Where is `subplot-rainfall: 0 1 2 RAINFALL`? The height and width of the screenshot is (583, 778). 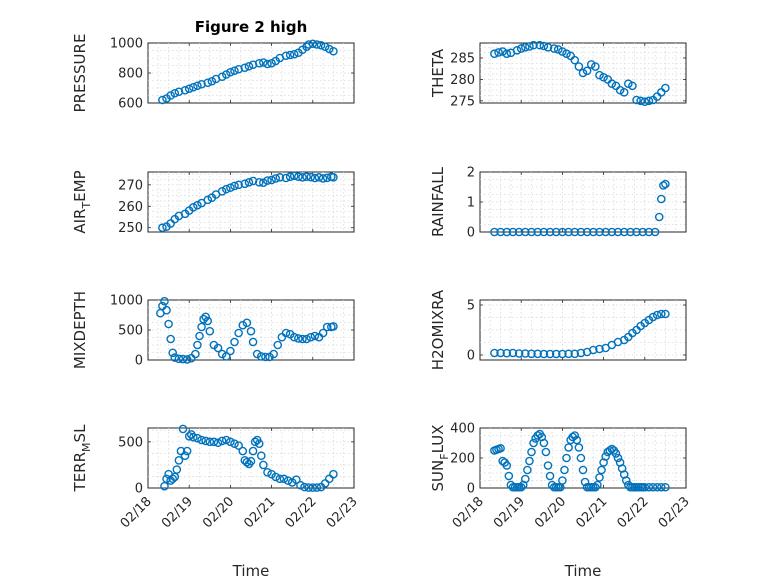 subplot-rainfall: 0 1 2 RAINFALL is located at coordinates (558, 203).